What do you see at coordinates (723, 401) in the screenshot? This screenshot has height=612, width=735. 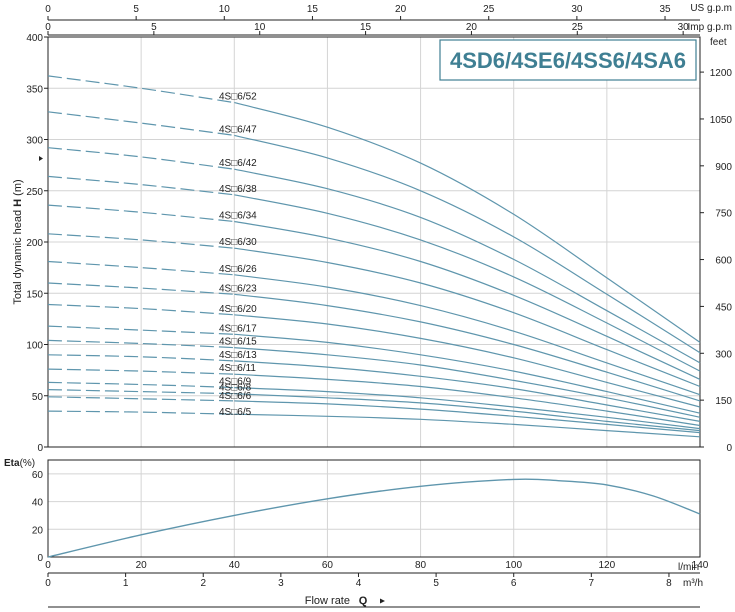 I see `feet-tick-label: 150` at bounding box center [723, 401].